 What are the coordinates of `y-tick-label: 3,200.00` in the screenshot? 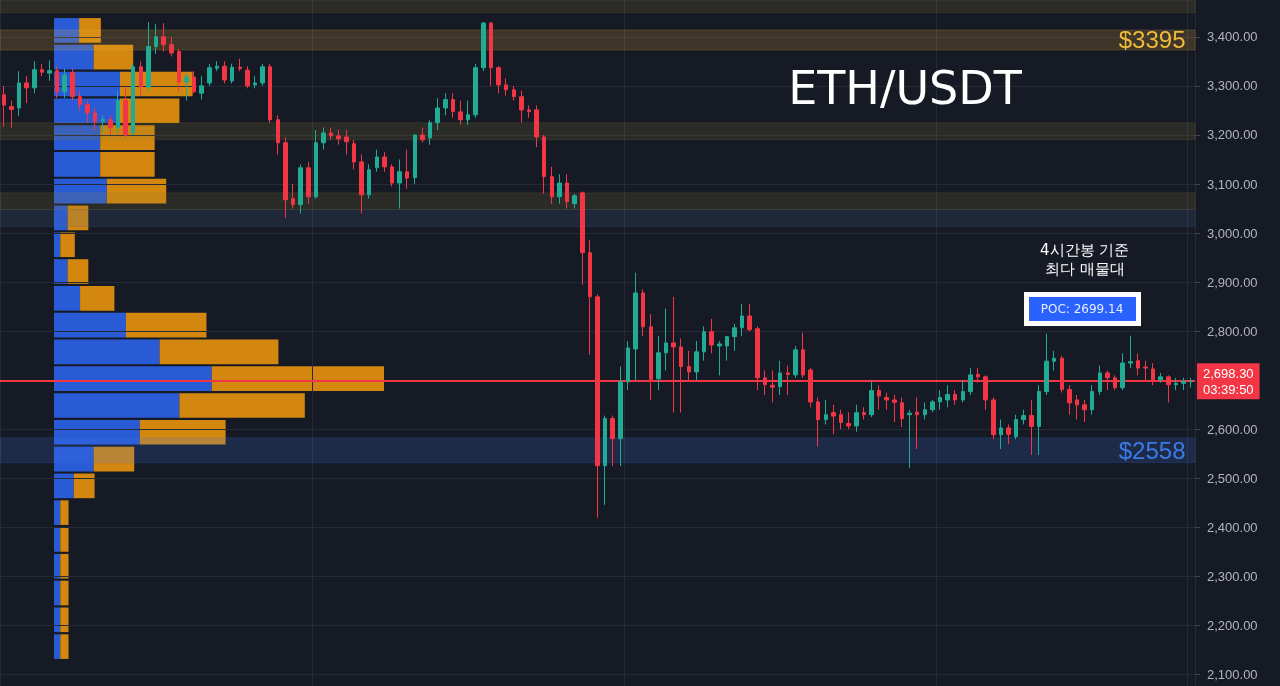 It's located at (1232, 135).